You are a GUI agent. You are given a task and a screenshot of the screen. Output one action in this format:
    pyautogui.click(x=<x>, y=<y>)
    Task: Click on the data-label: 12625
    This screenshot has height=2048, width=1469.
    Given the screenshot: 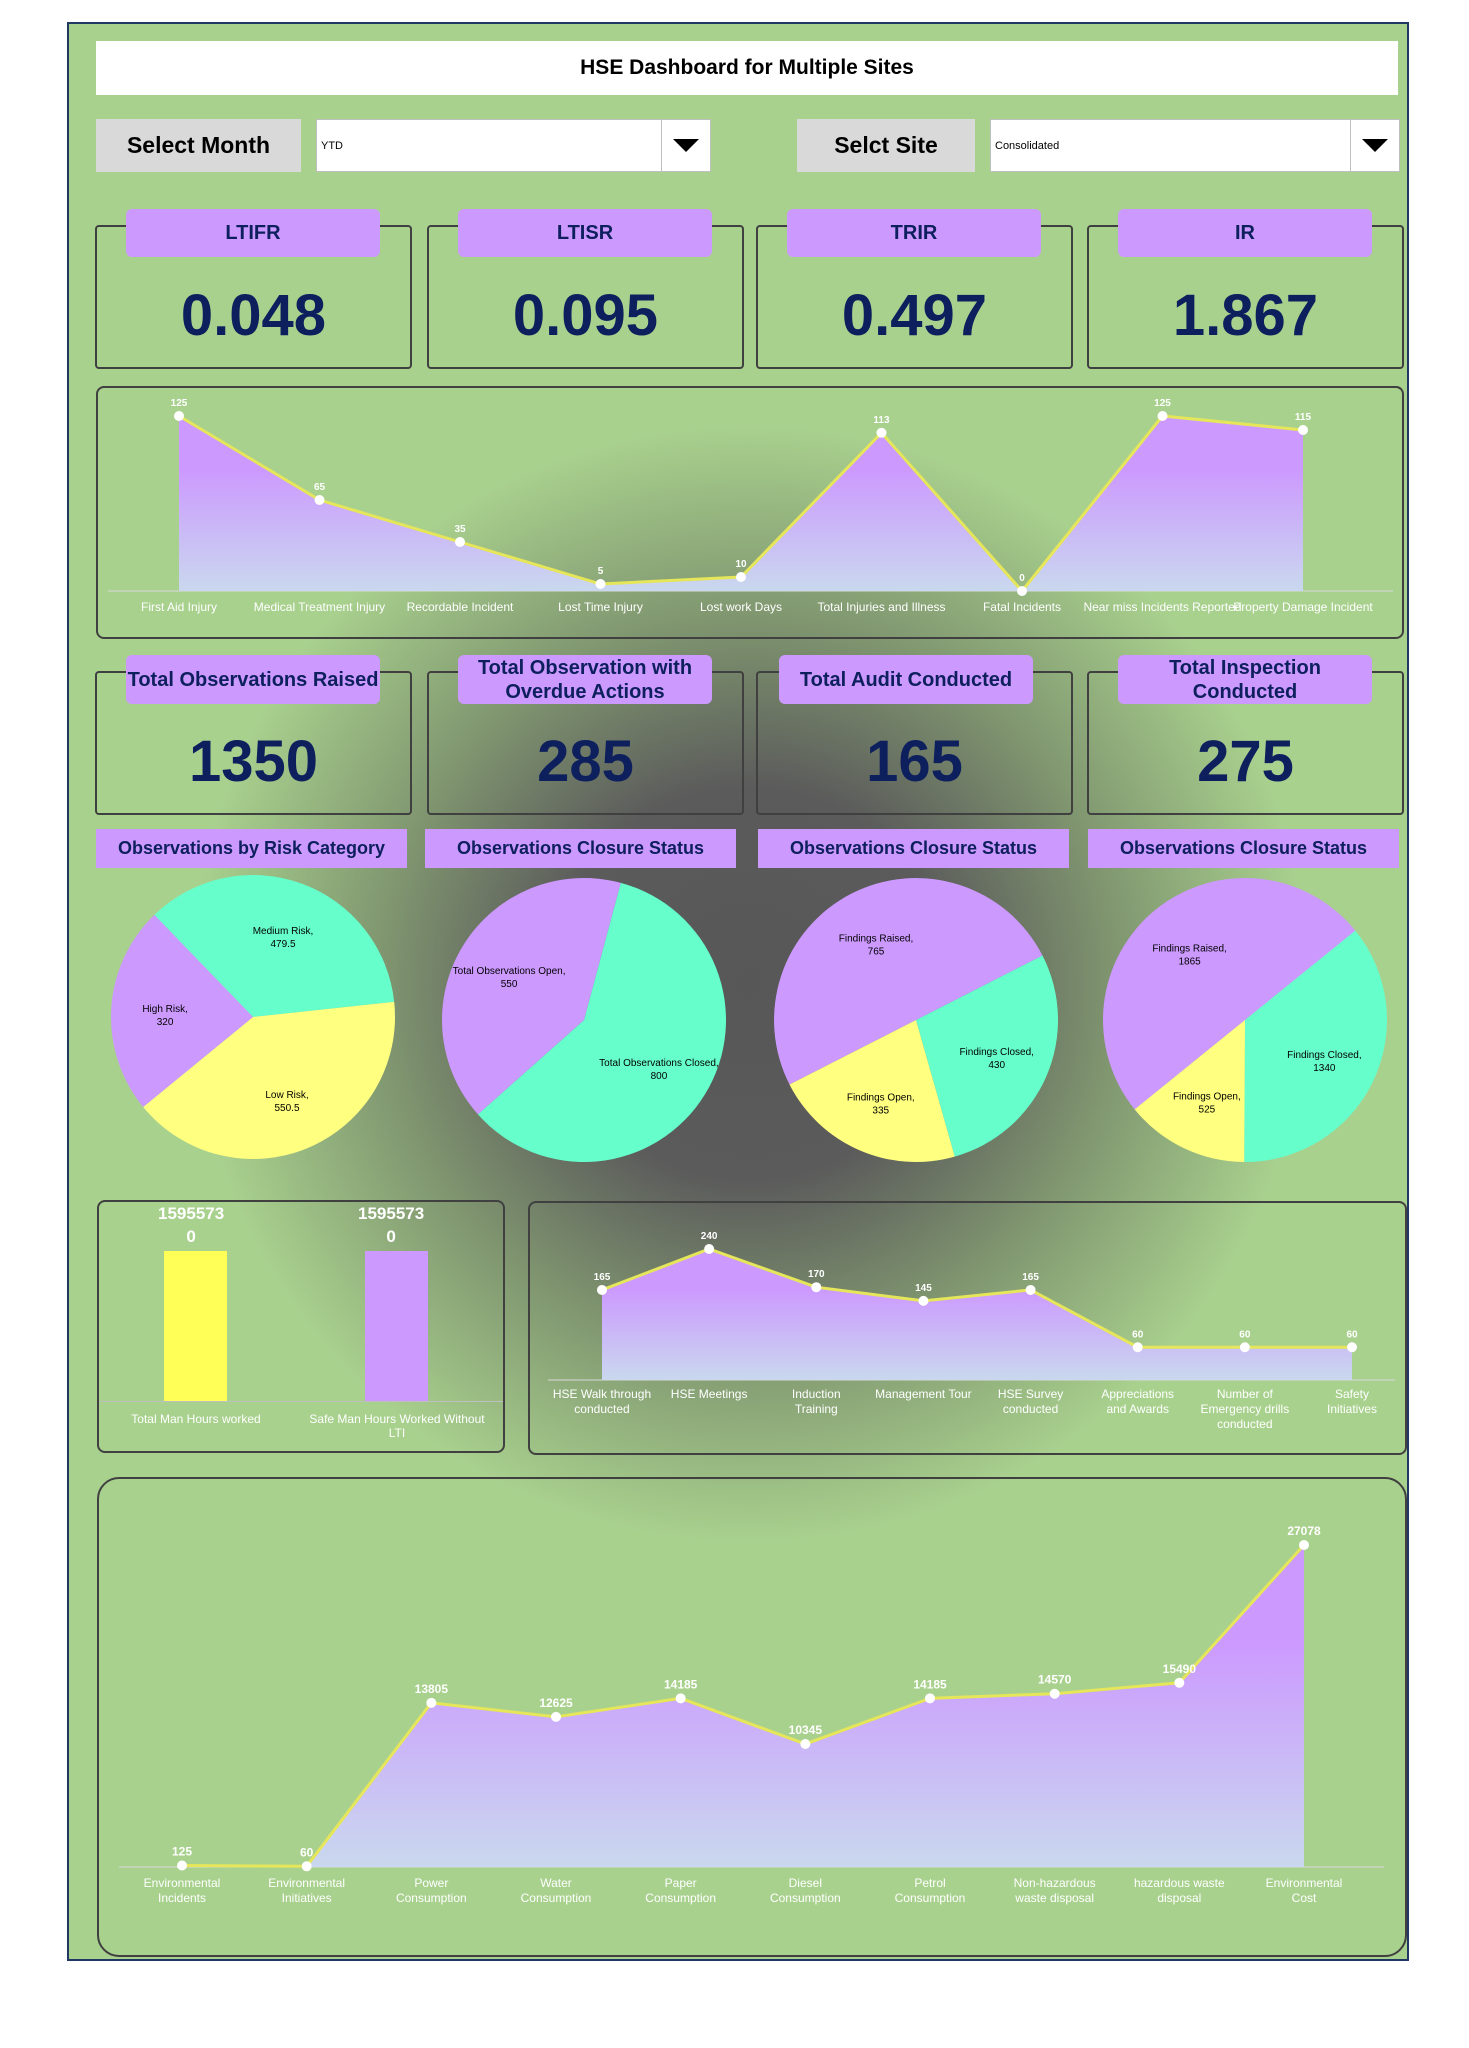 What is the action you would take?
    pyautogui.click(x=556, y=1703)
    